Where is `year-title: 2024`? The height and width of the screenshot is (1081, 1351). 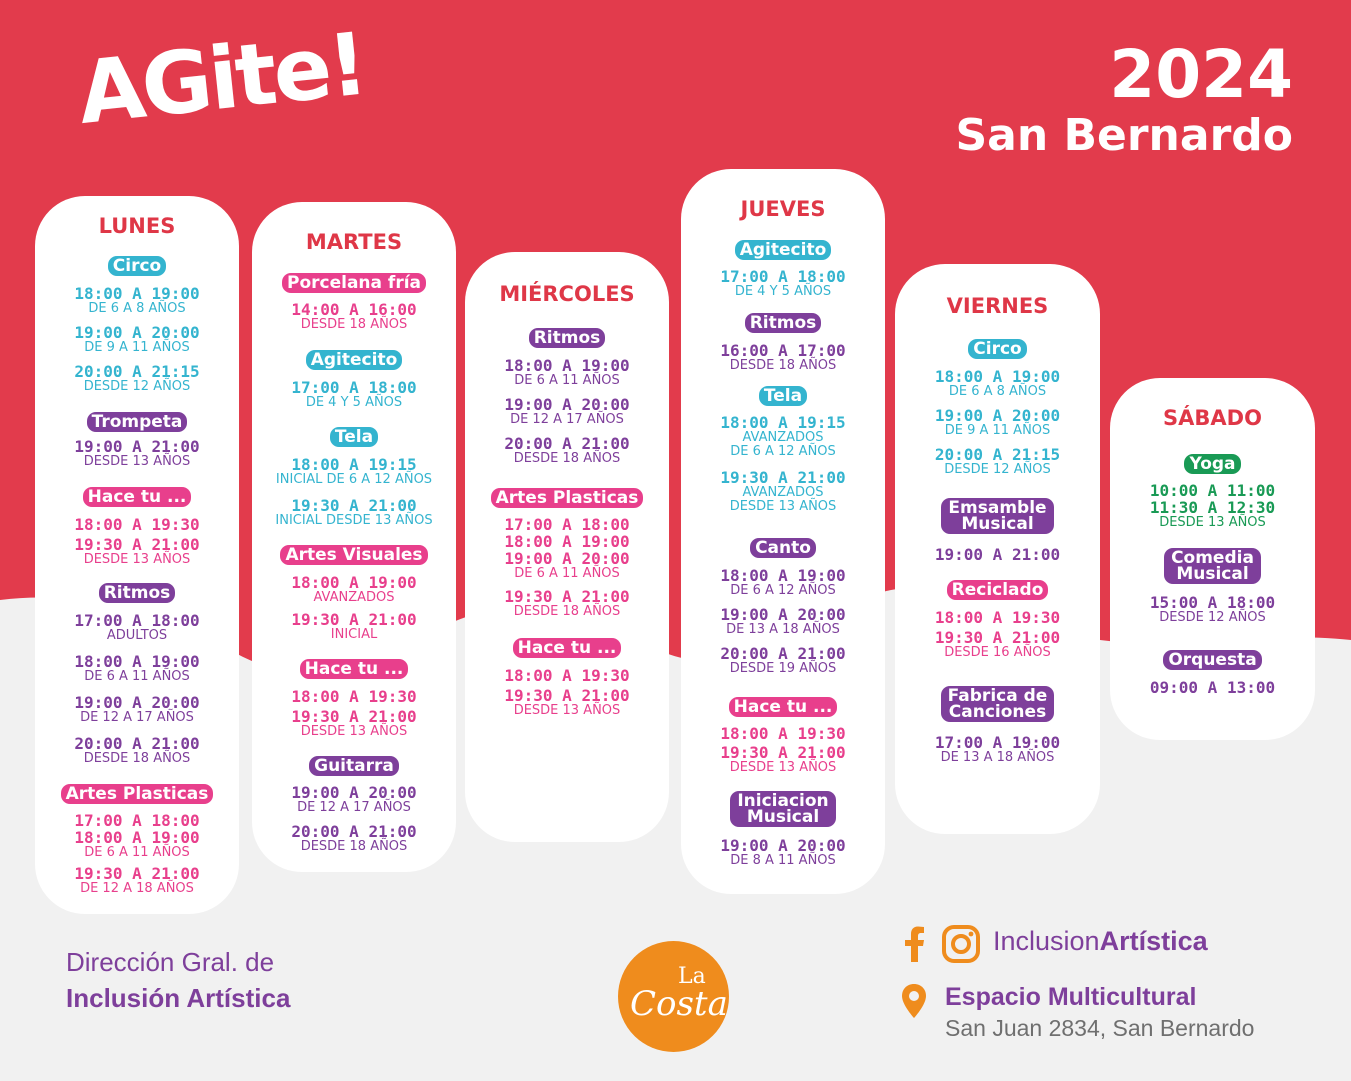
year-title: 2024 is located at coordinates (1201, 74).